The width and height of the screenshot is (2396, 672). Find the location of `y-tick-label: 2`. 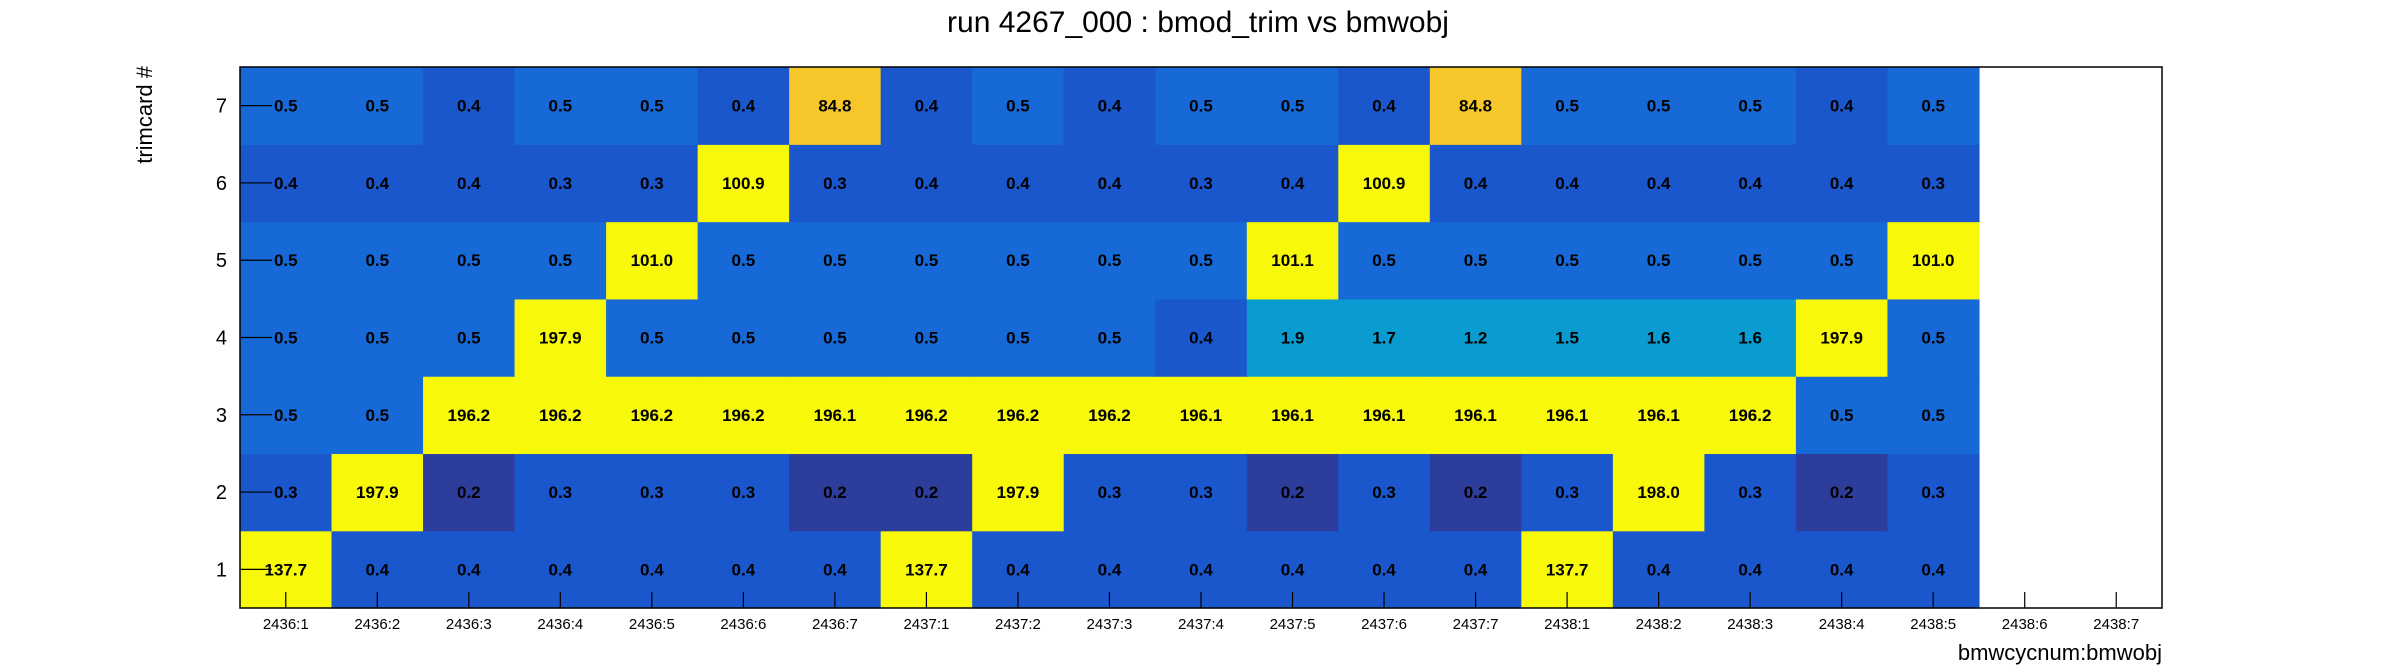

y-tick-label: 2 is located at coordinates (221, 493).